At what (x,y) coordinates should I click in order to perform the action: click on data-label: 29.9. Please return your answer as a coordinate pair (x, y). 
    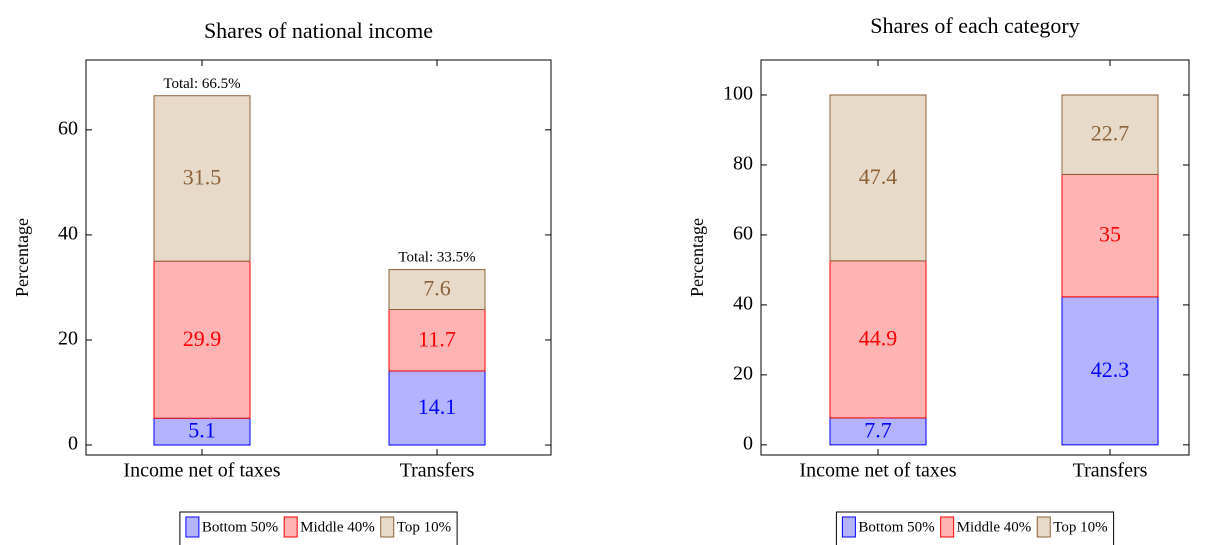
    Looking at the image, I should click on (202, 338).